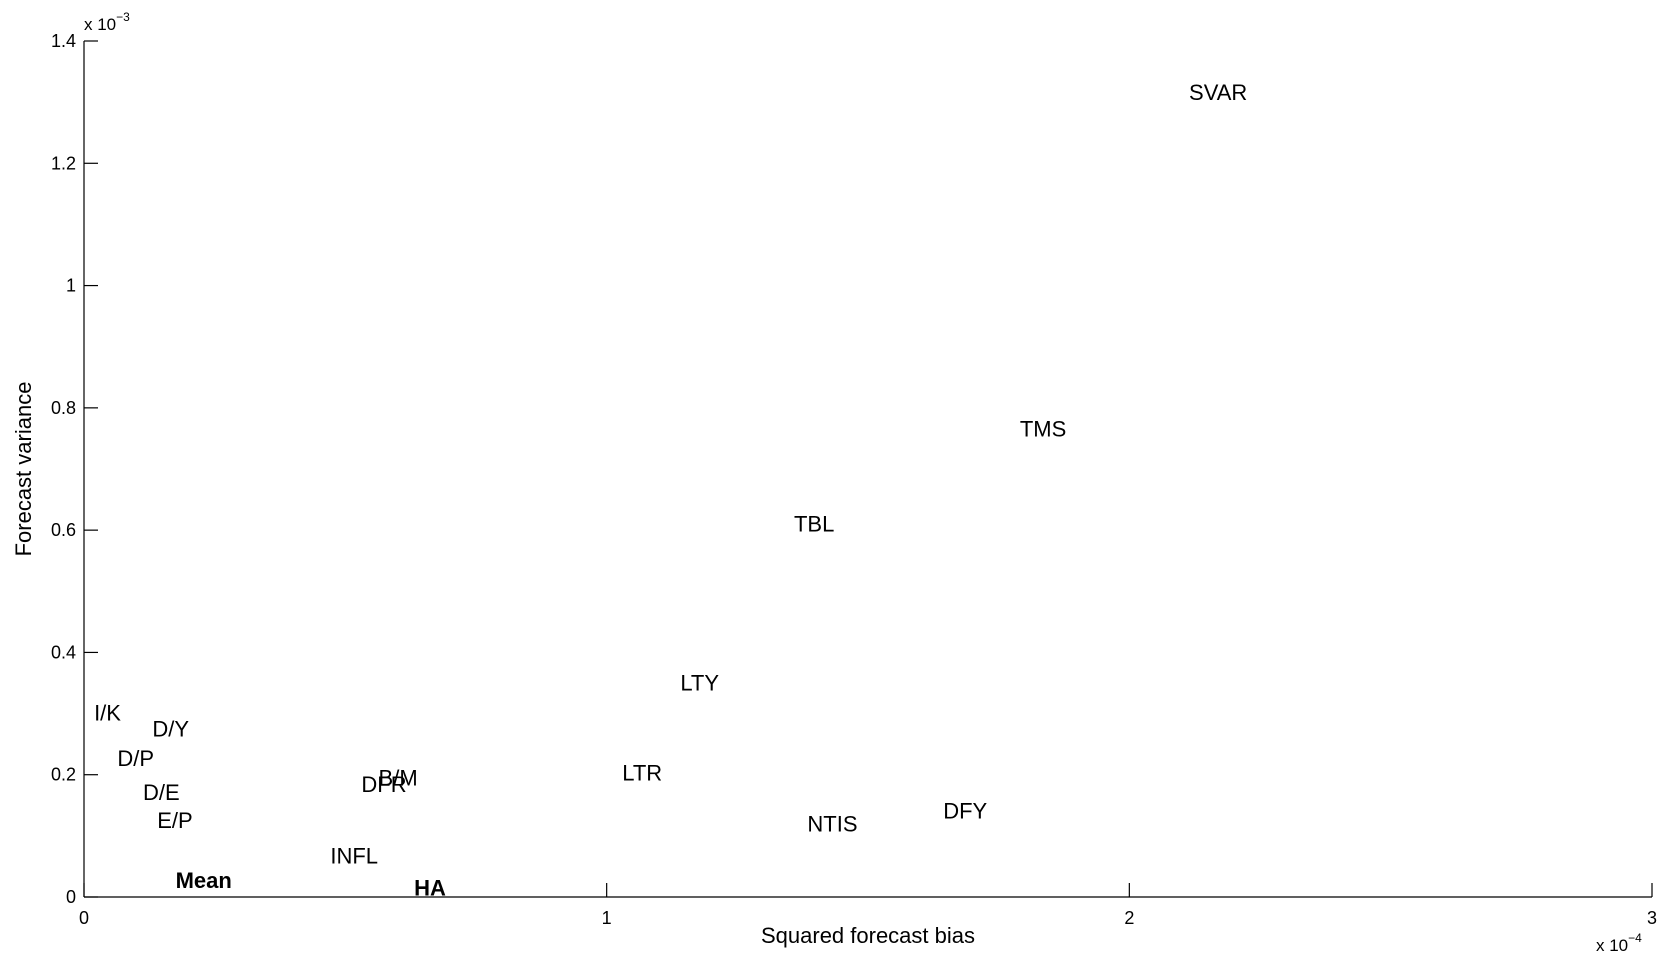 The height and width of the screenshot is (953, 1668). What do you see at coordinates (1612, 944) in the screenshot?
I see `x-exponent-base: x 10` at bounding box center [1612, 944].